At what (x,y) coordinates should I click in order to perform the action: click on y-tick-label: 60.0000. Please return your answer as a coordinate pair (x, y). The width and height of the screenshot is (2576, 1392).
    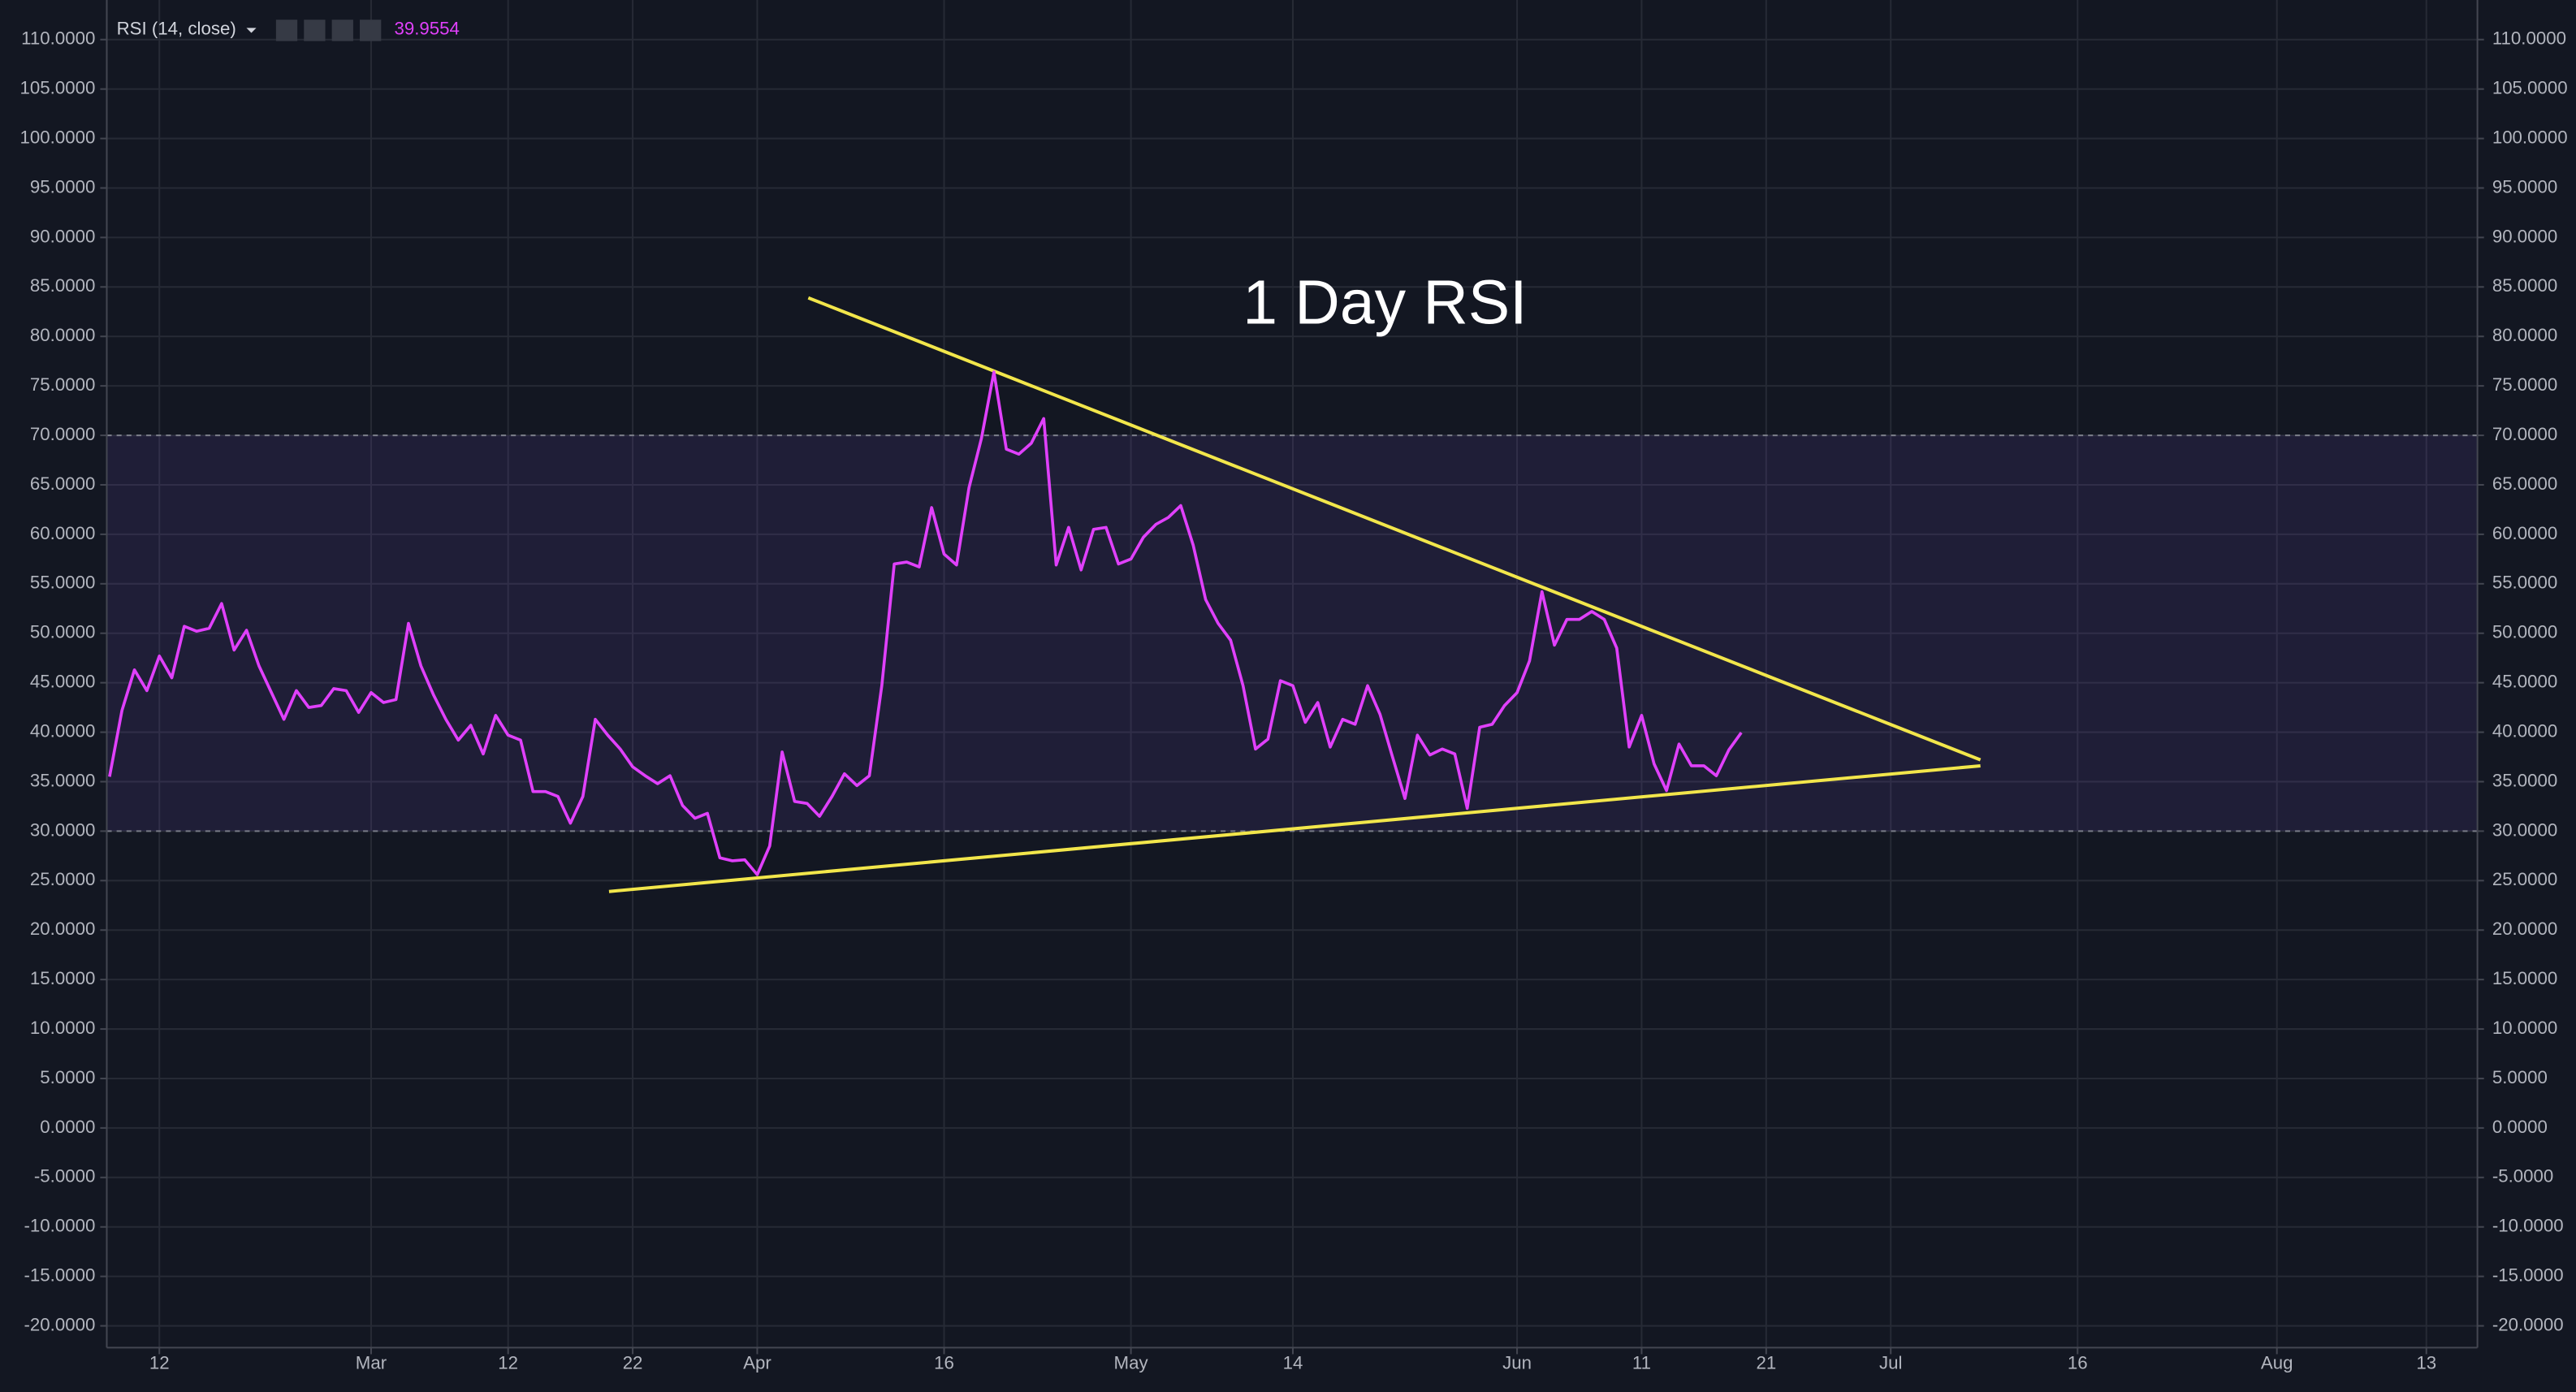
    Looking at the image, I should click on (63, 533).